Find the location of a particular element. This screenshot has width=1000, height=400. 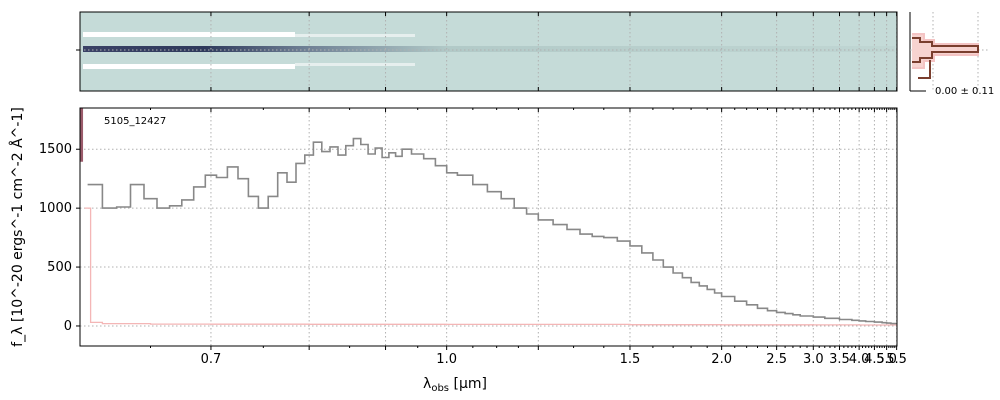

y-tick-label: 1000 is located at coordinates (55, 208).